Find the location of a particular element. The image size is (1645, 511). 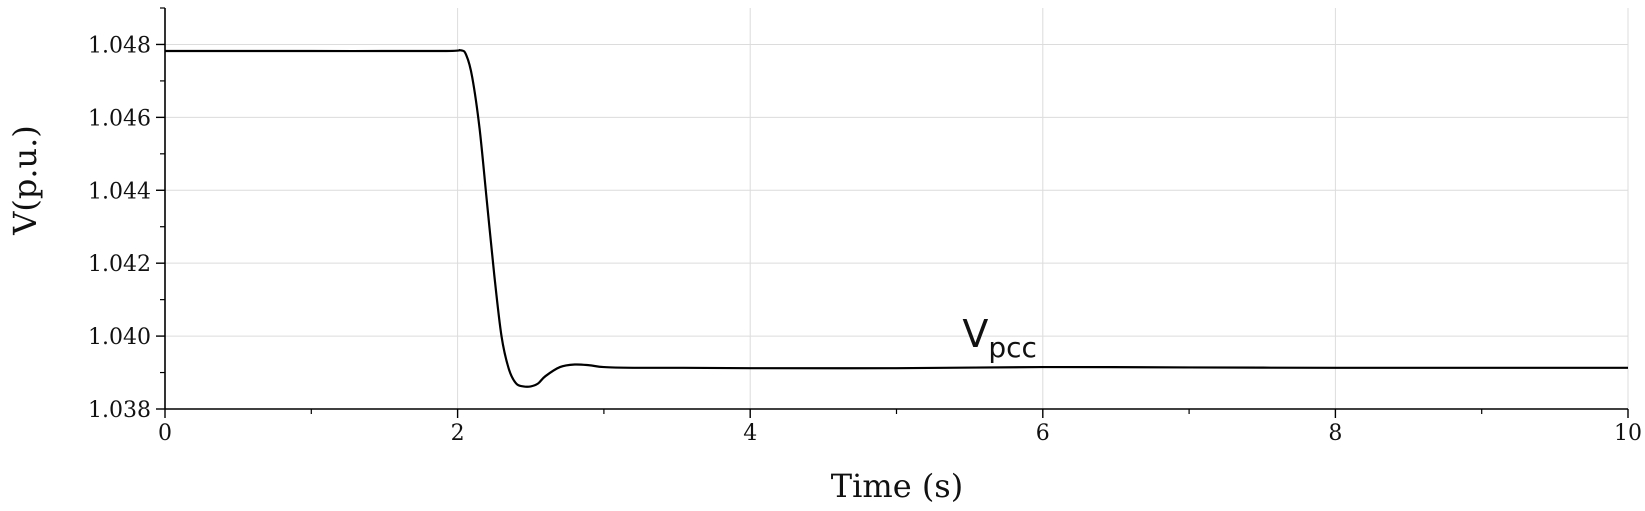

x-tick-labels: 0 2 4 6 8 10 is located at coordinates (900, 433).